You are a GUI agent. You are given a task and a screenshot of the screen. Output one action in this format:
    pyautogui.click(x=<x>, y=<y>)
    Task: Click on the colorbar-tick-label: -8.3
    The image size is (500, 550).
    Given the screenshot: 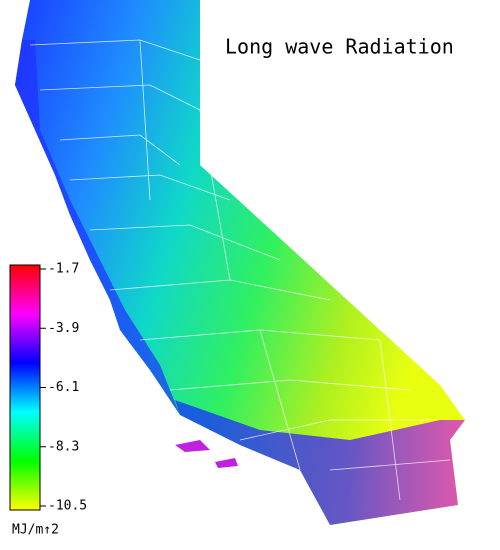 What is the action you would take?
    pyautogui.click(x=63, y=446)
    